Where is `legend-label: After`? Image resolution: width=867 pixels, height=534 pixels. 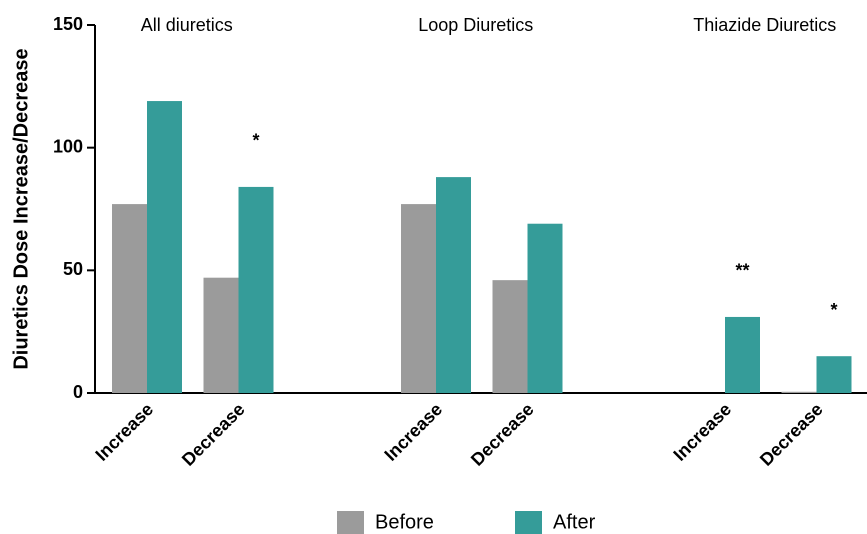 legend-label: After is located at coordinates (574, 522).